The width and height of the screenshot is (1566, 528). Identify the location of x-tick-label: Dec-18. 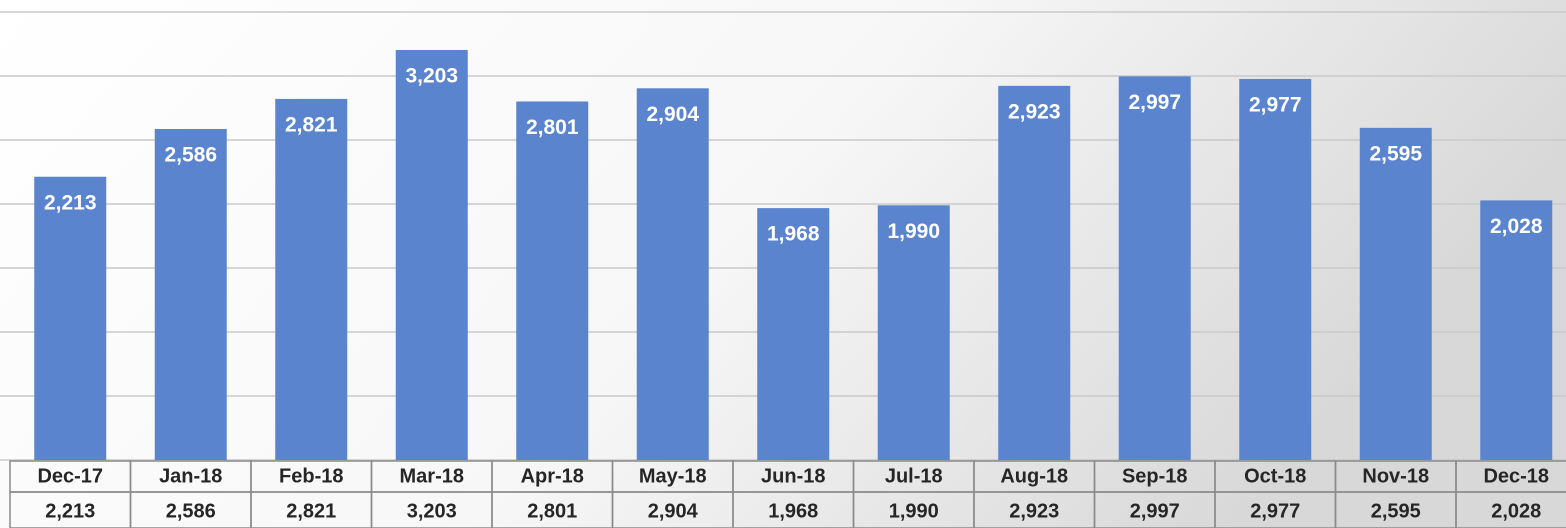
(1516, 476).